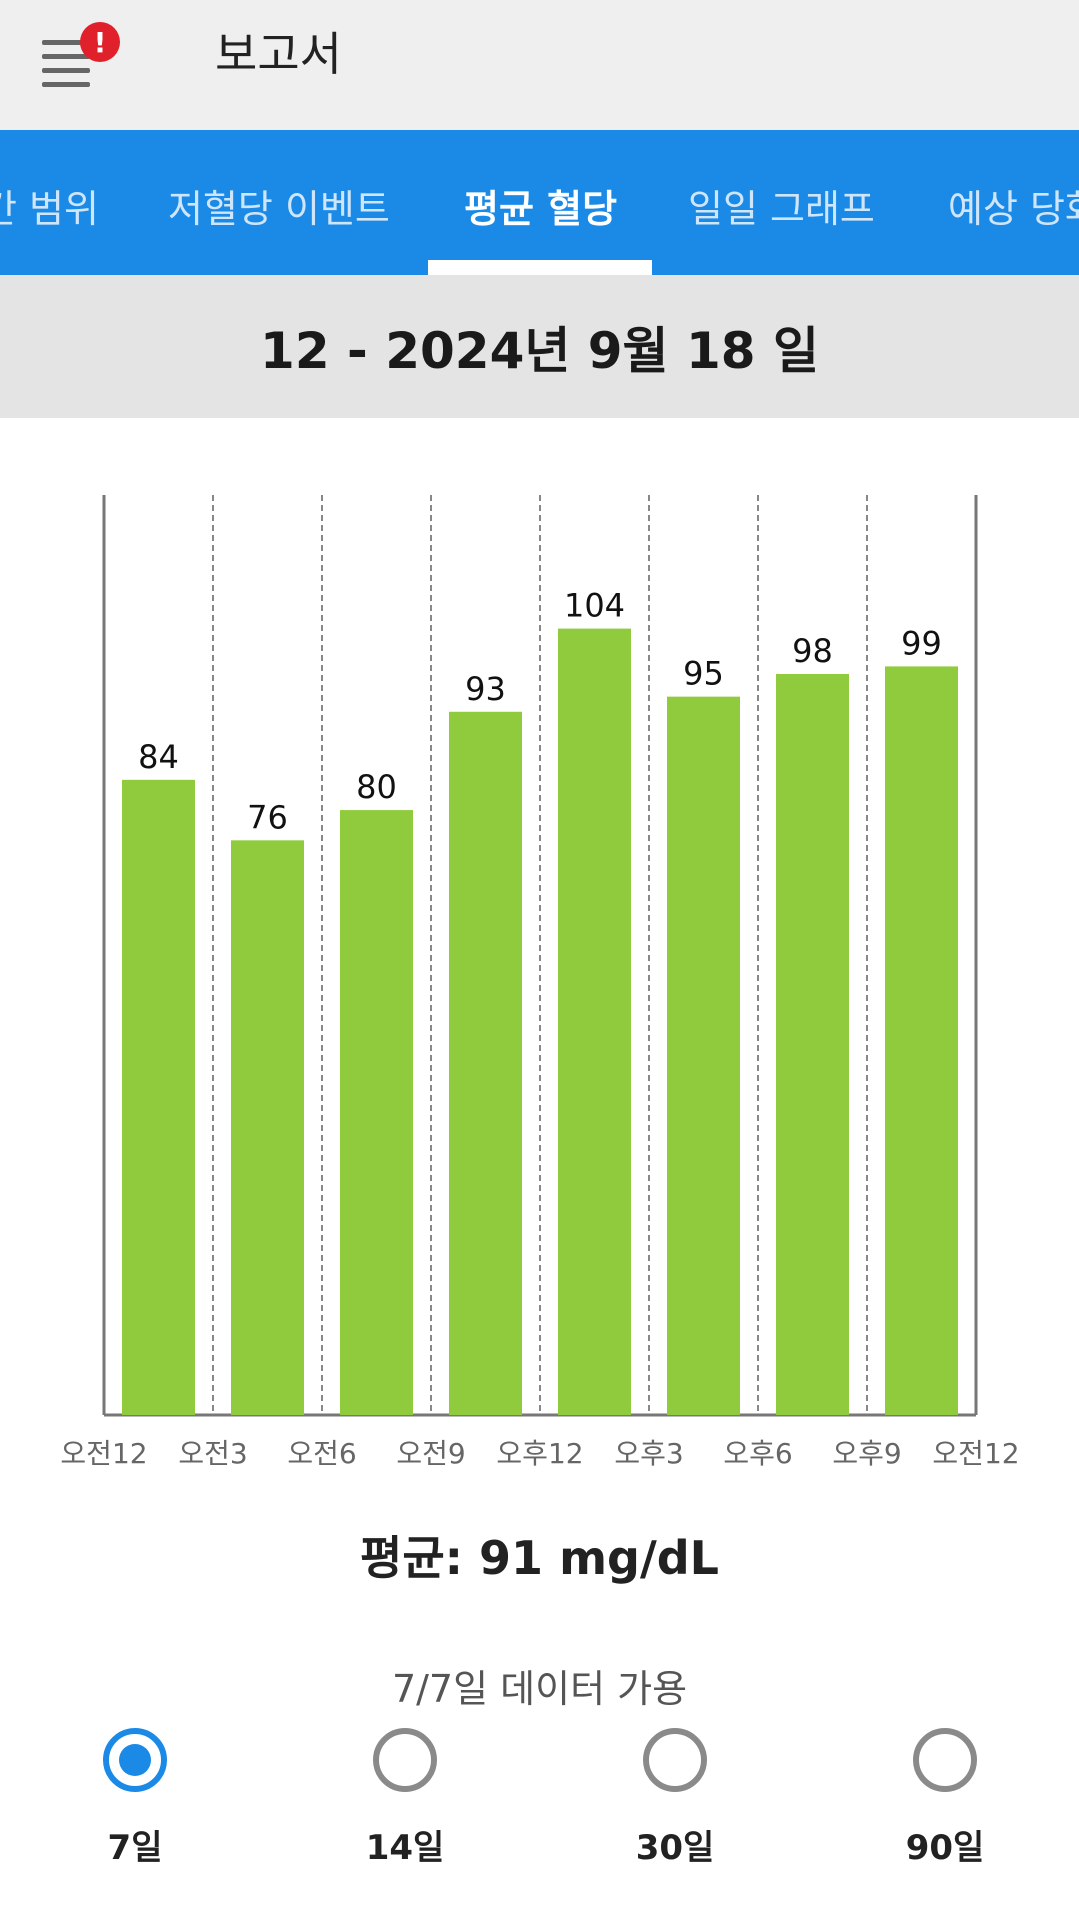 The image size is (1079, 1918). Describe the element at coordinates (540, 712) in the screenshot. I see `chart-data-labels: 84 76 80 93 104 95 98 99` at that location.